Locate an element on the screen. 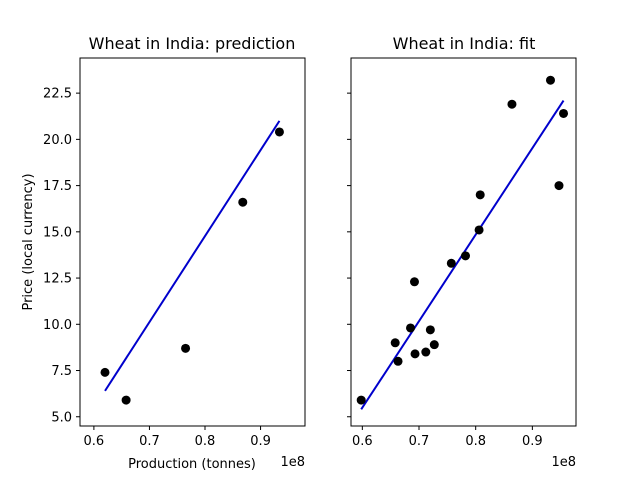  fit-x-offset-label: 1e8 is located at coordinates (563, 462).